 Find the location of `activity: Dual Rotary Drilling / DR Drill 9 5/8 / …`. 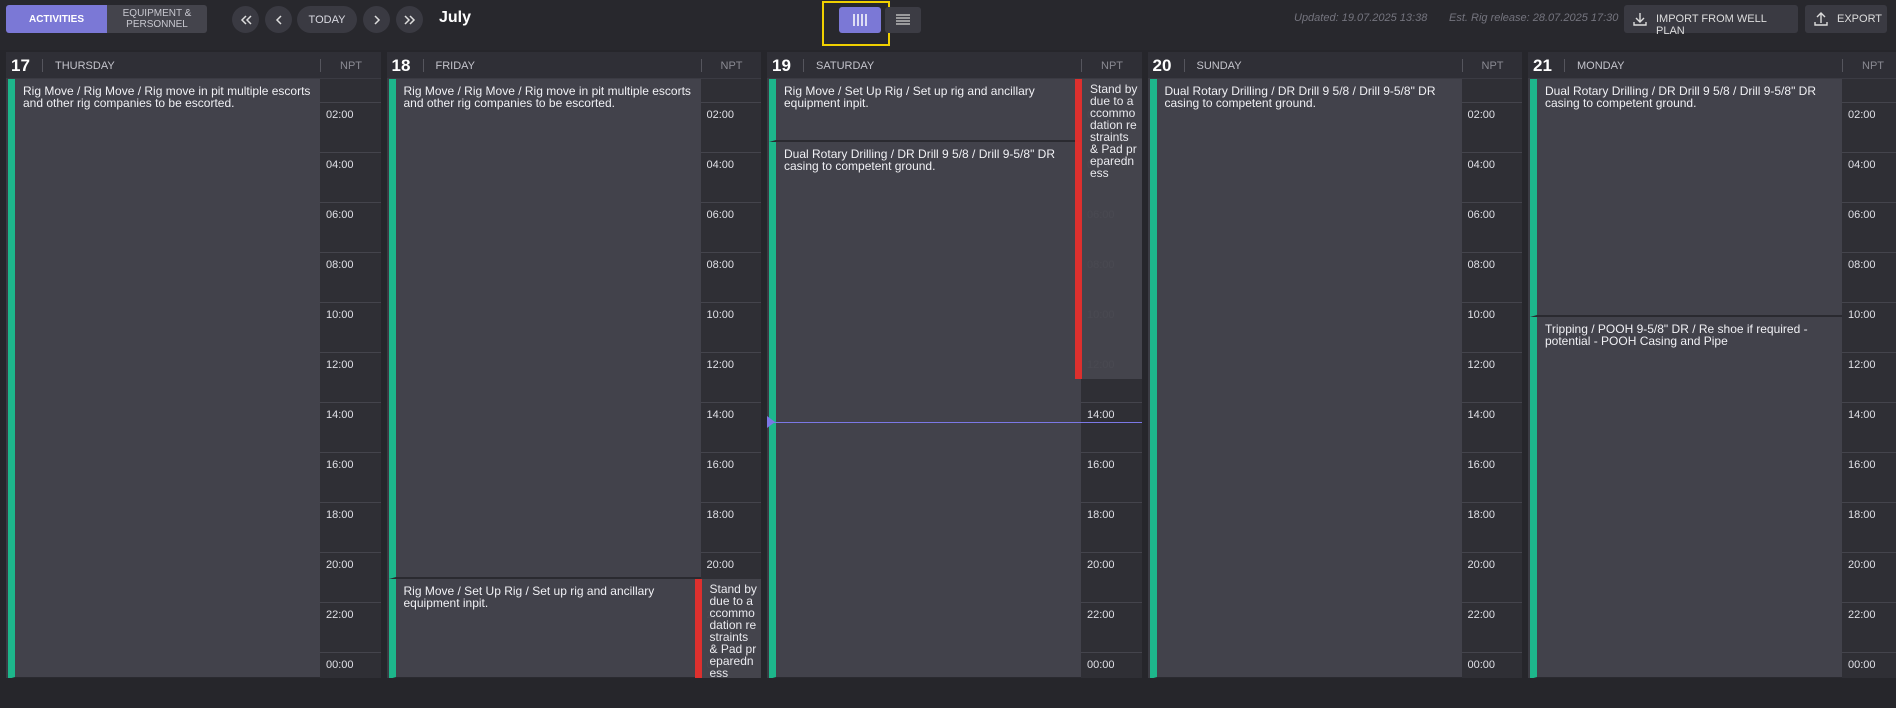

activity: Dual Rotary Drilling / DR Drill 9 5/8 / … is located at coordinates (1686, 198).